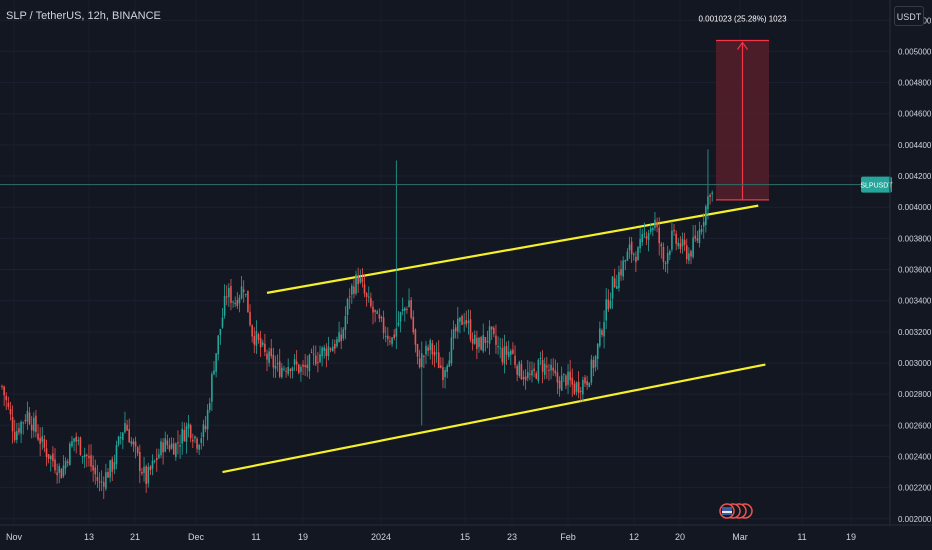 This screenshot has height=550, width=932. What do you see at coordinates (512, 249) in the screenshot?
I see `channel-upper-line` at bounding box center [512, 249].